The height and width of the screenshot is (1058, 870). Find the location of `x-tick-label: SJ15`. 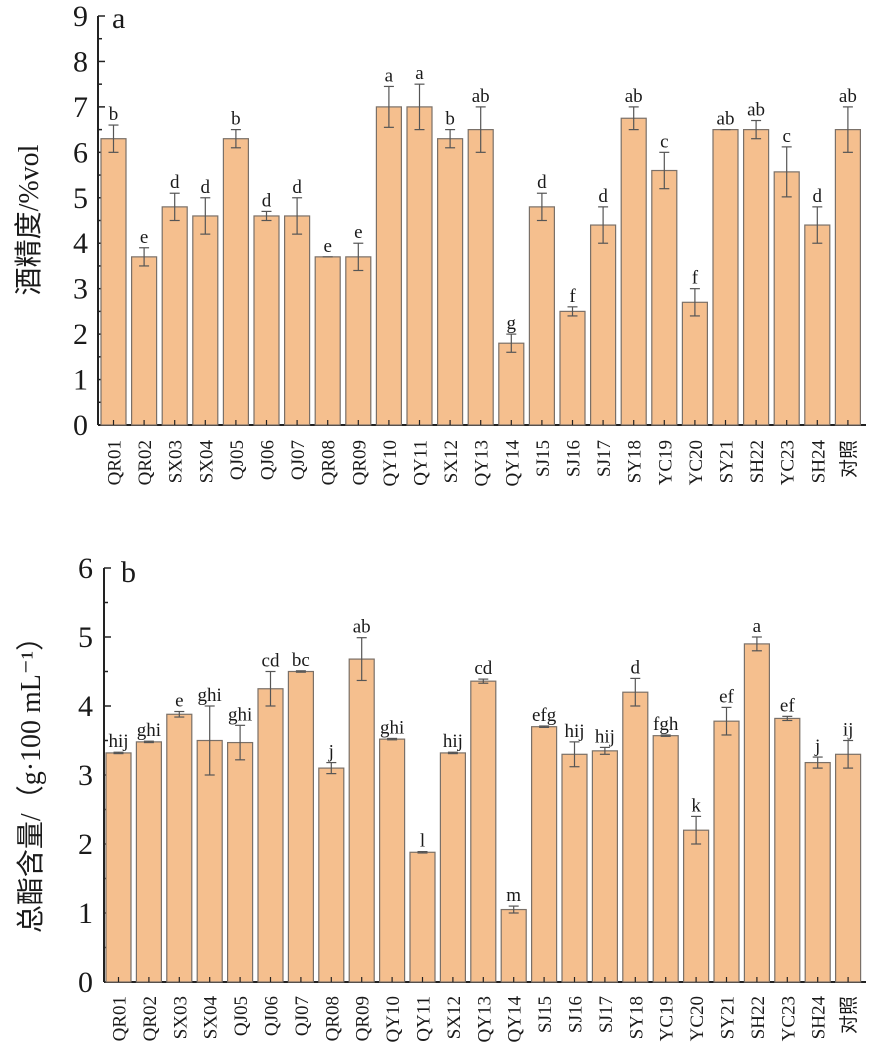

x-tick-label: SJ15 is located at coordinates (545, 1014).